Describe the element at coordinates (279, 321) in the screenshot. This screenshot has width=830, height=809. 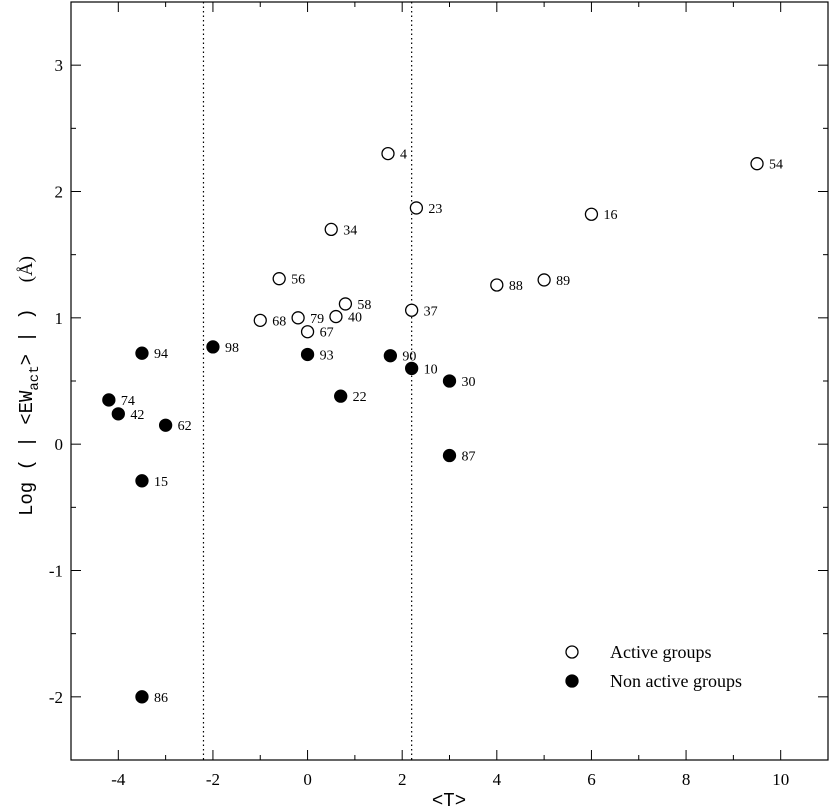
I see `point-label: 68` at that location.